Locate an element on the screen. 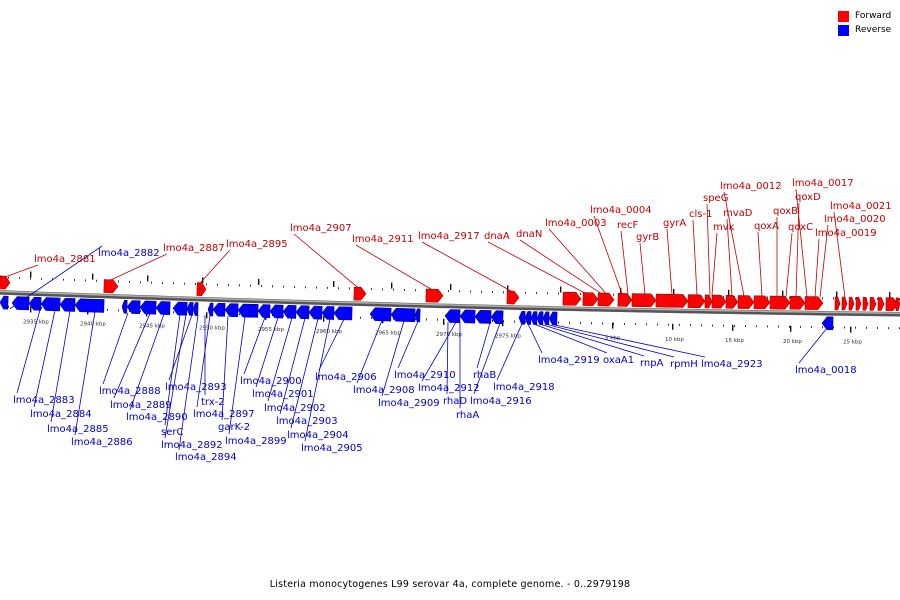  gene-label-dnaa: dnaA is located at coordinates (497, 236).